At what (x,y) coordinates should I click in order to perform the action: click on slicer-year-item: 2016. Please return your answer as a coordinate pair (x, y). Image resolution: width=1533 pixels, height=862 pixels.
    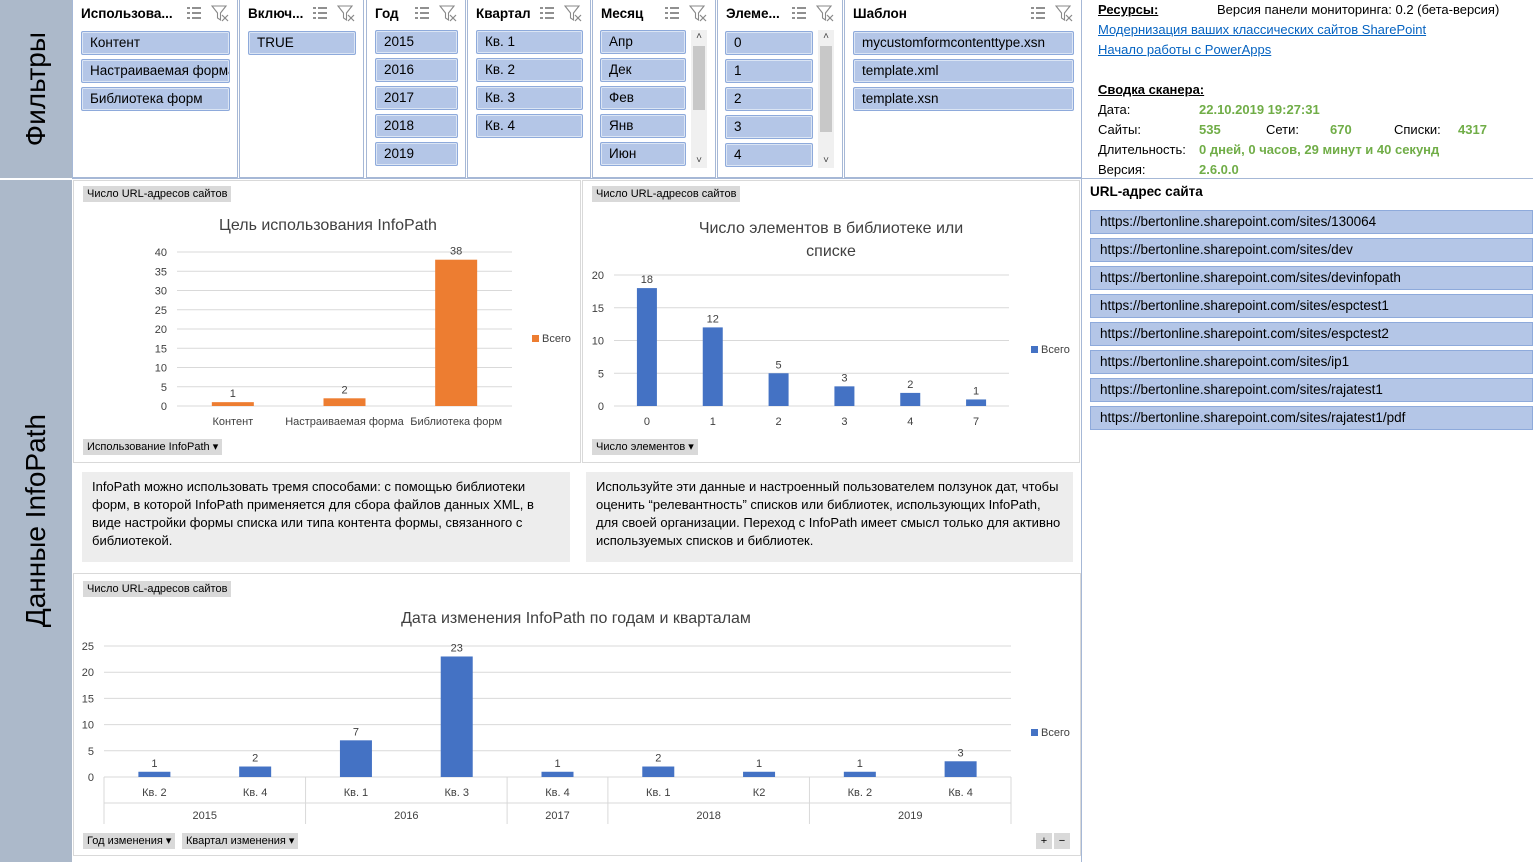
    Looking at the image, I should click on (416, 70).